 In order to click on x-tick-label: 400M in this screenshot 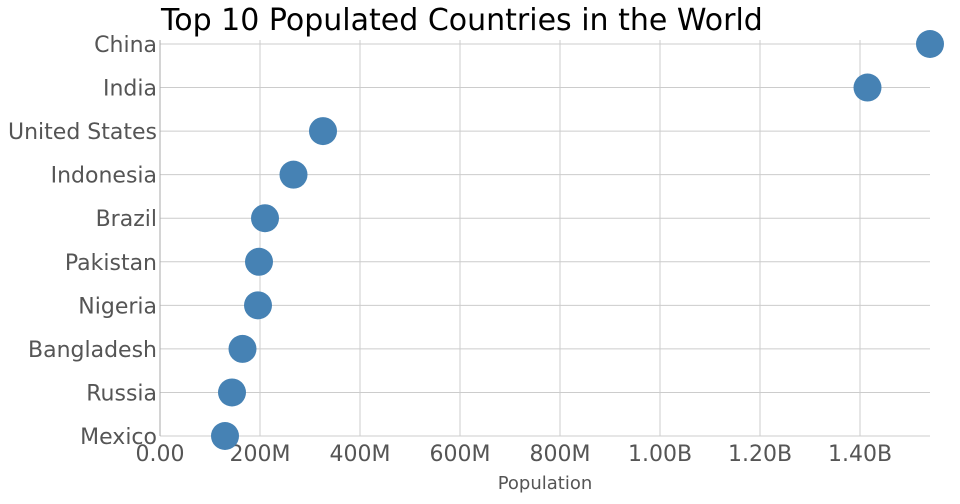, I will do `click(360, 454)`.